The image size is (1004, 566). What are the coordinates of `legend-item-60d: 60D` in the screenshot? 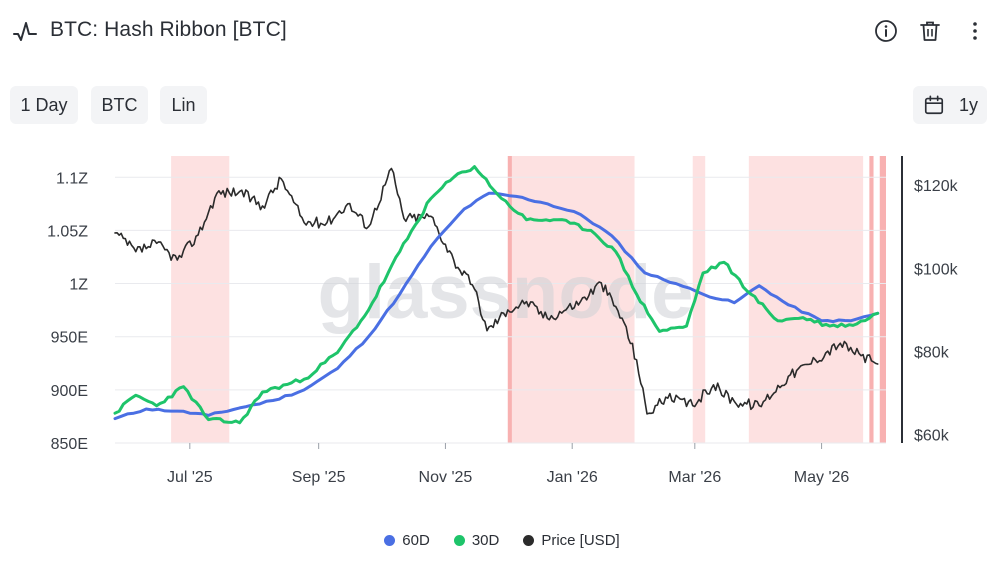 It's located at (407, 540).